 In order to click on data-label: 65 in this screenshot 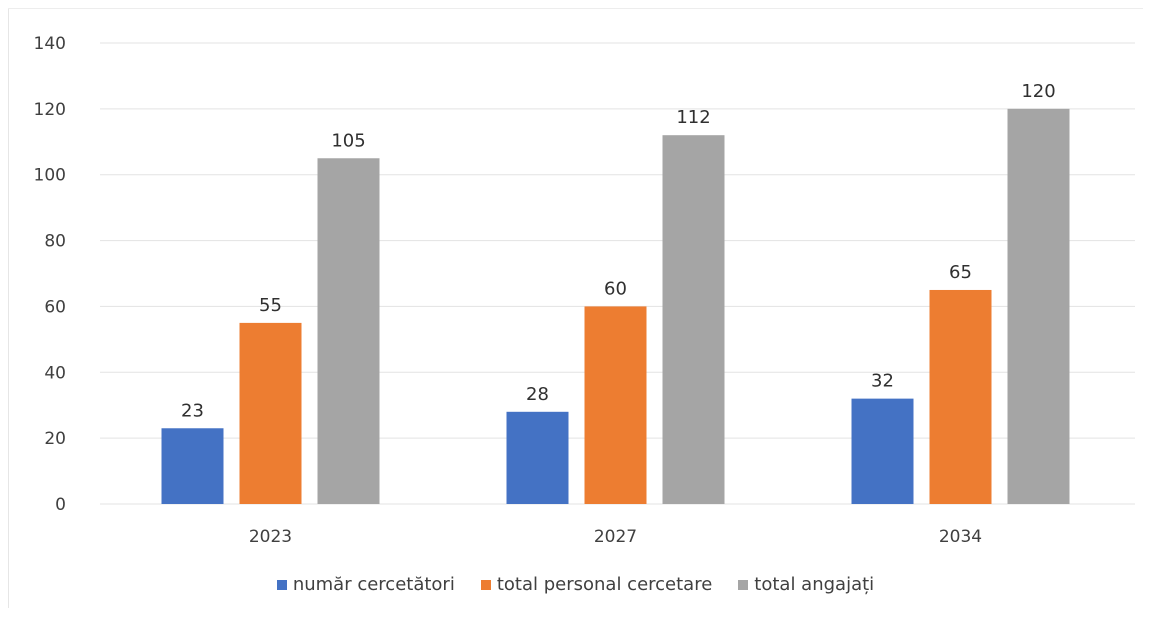, I will do `click(960, 272)`.